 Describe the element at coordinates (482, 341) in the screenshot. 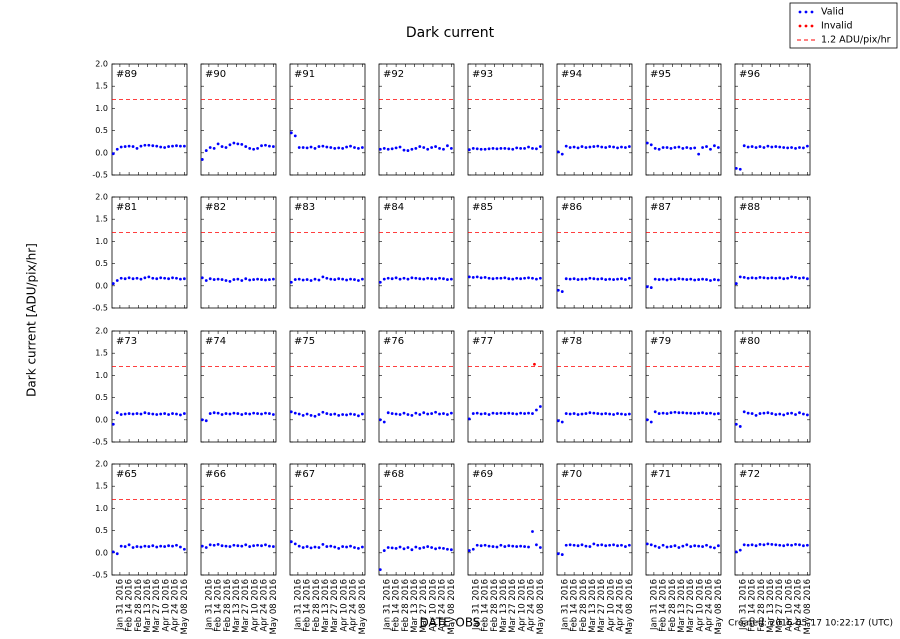

I see `panel-title: #77` at that location.